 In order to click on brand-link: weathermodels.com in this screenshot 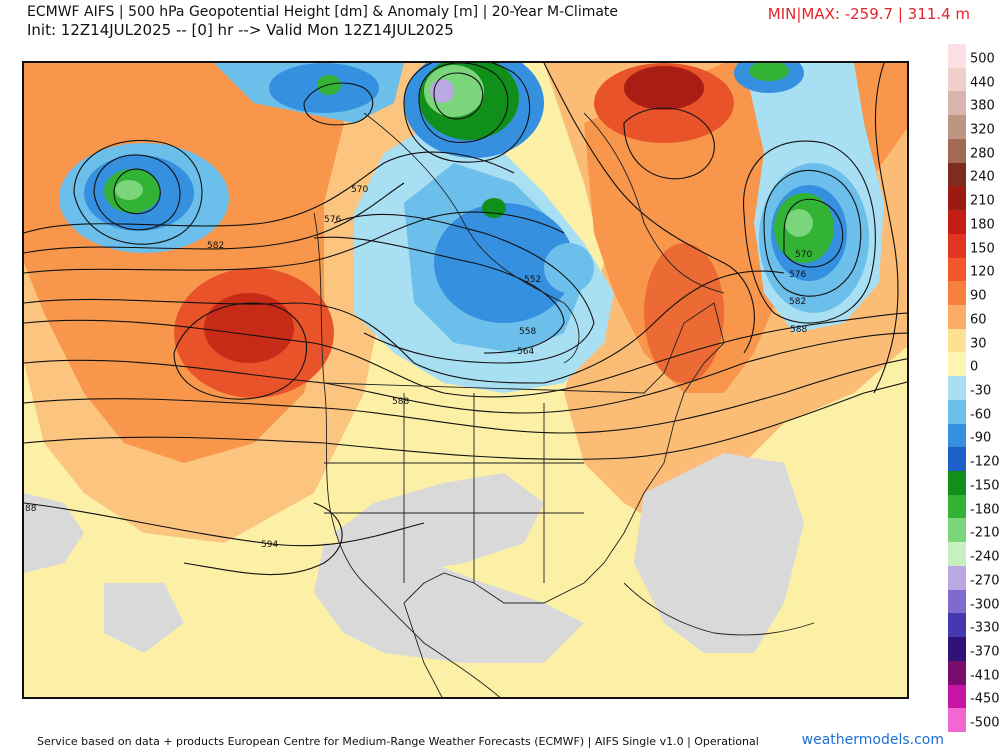, I will do `click(872, 740)`.